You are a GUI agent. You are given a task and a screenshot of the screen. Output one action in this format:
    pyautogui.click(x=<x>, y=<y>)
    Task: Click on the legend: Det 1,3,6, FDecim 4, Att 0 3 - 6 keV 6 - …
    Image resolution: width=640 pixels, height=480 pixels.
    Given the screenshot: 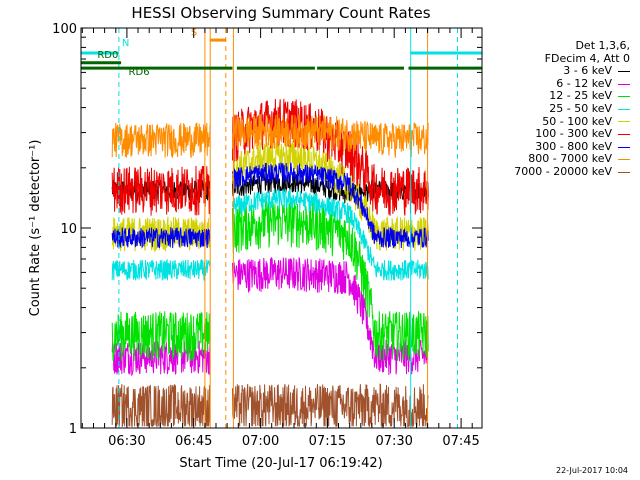 What is the action you would take?
    pyautogui.click(x=559, y=109)
    